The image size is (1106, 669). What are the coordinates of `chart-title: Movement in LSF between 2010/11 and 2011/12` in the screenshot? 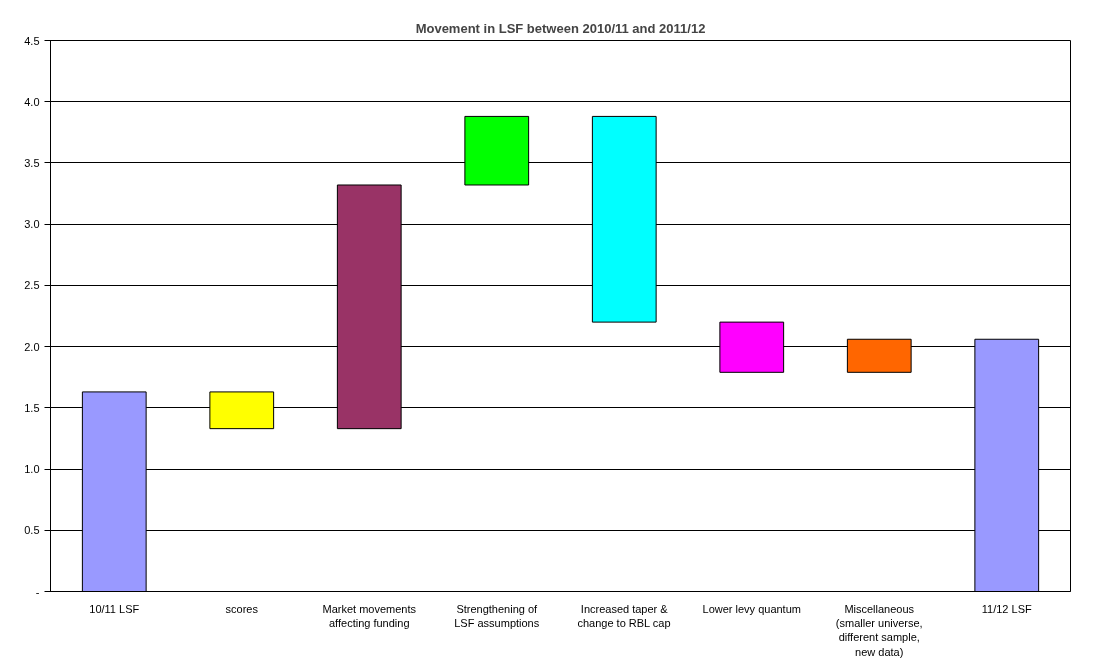 It's located at (560, 28).